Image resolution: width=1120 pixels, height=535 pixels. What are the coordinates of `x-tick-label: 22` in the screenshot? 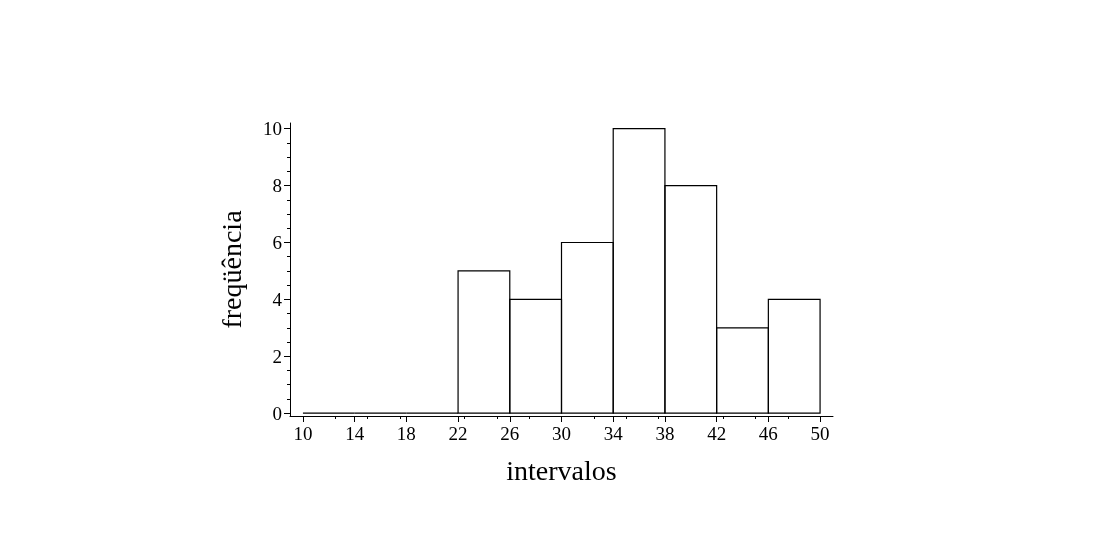 It's located at (458, 433).